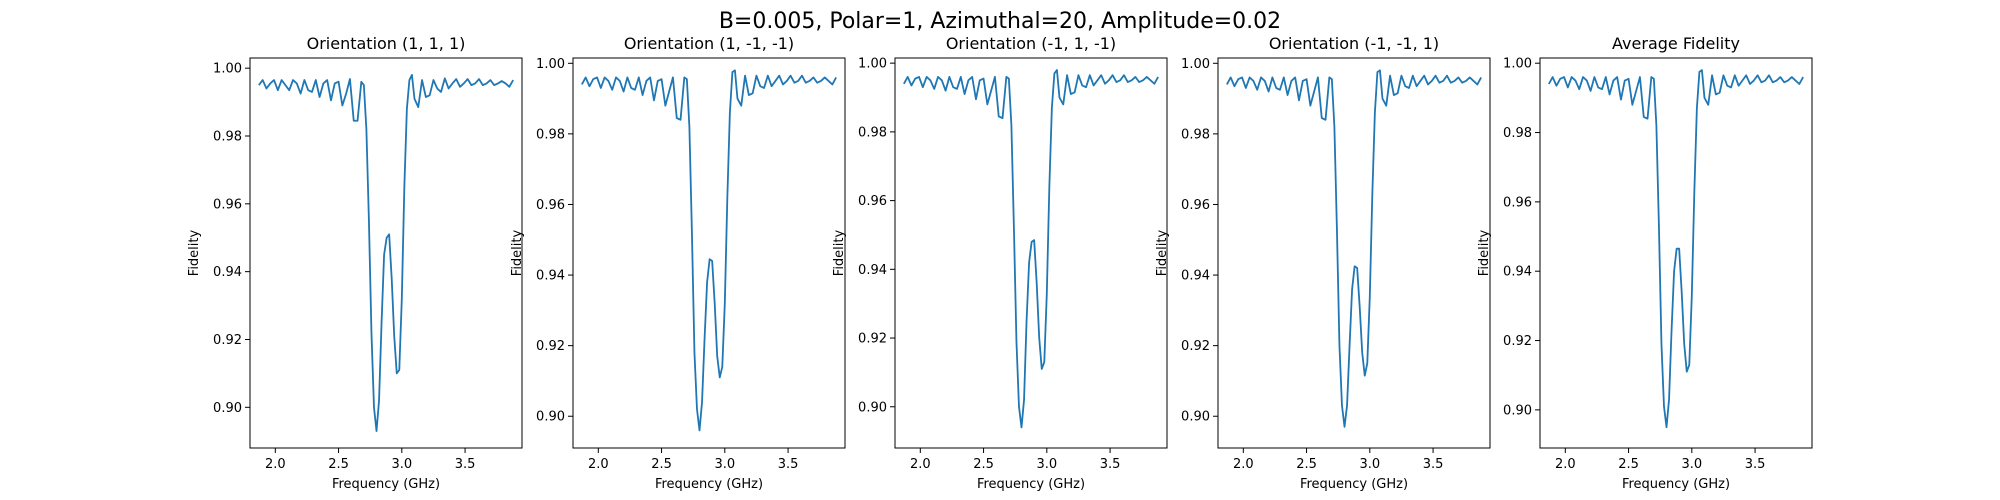  I want to click on subplot-title: Average Fidelity, so click(1676, 43).